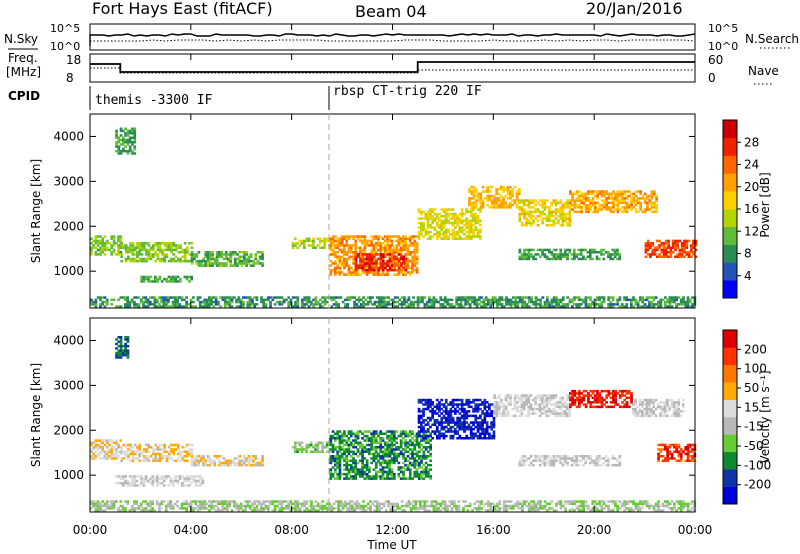 Image resolution: width=800 pixels, height=554 pixels. Describe the element at coordinates (154, 100) in the screenshot. I see `cpid-mode-1: themis -3300 IF` at that location.